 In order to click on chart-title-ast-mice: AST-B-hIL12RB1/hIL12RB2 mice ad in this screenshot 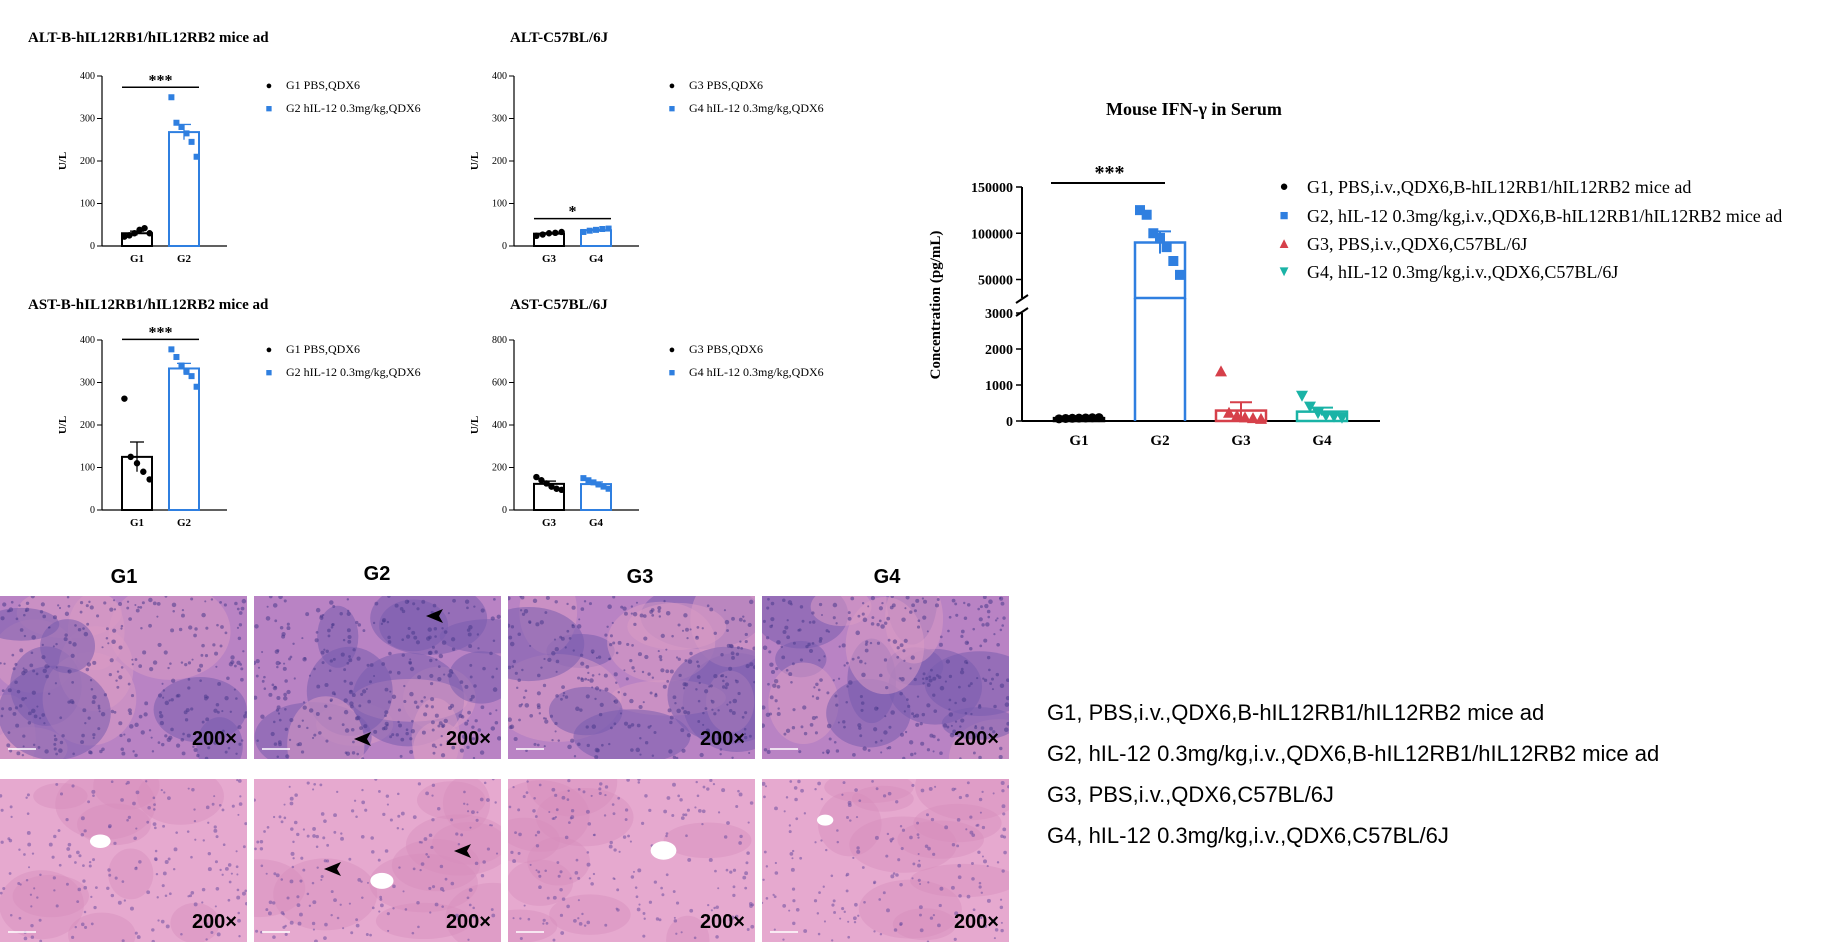, I will do `click(148, 305)`.